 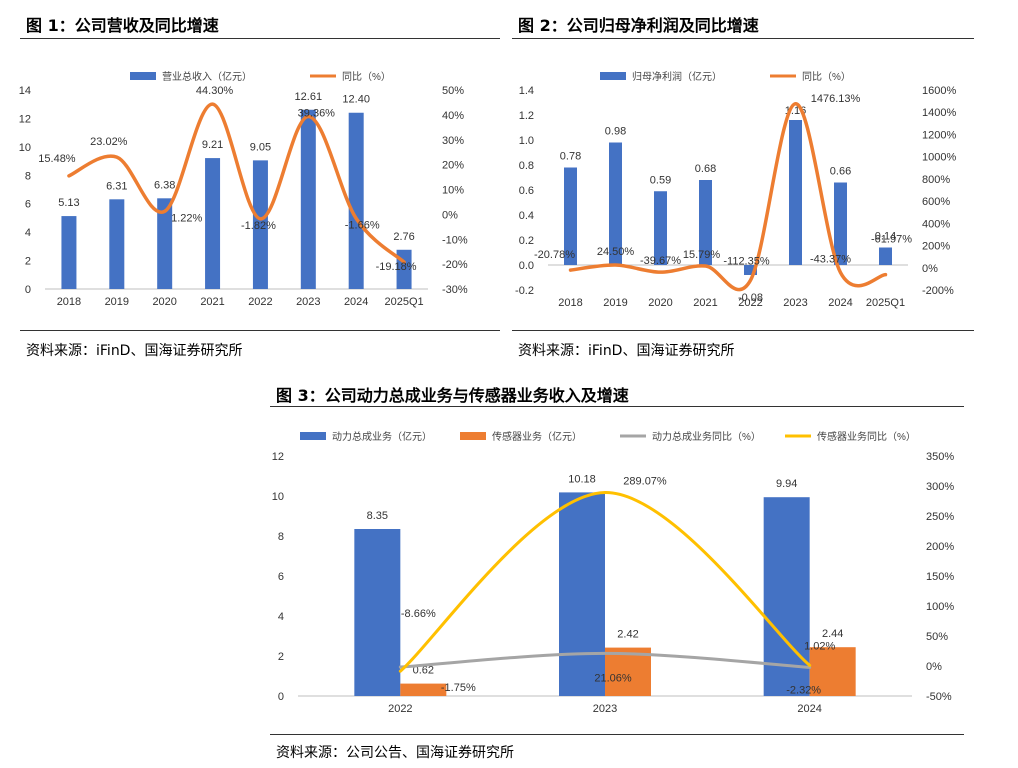 I want to click on fig1-x-tick-label: 2025Q1, so click(x=403, y=302).